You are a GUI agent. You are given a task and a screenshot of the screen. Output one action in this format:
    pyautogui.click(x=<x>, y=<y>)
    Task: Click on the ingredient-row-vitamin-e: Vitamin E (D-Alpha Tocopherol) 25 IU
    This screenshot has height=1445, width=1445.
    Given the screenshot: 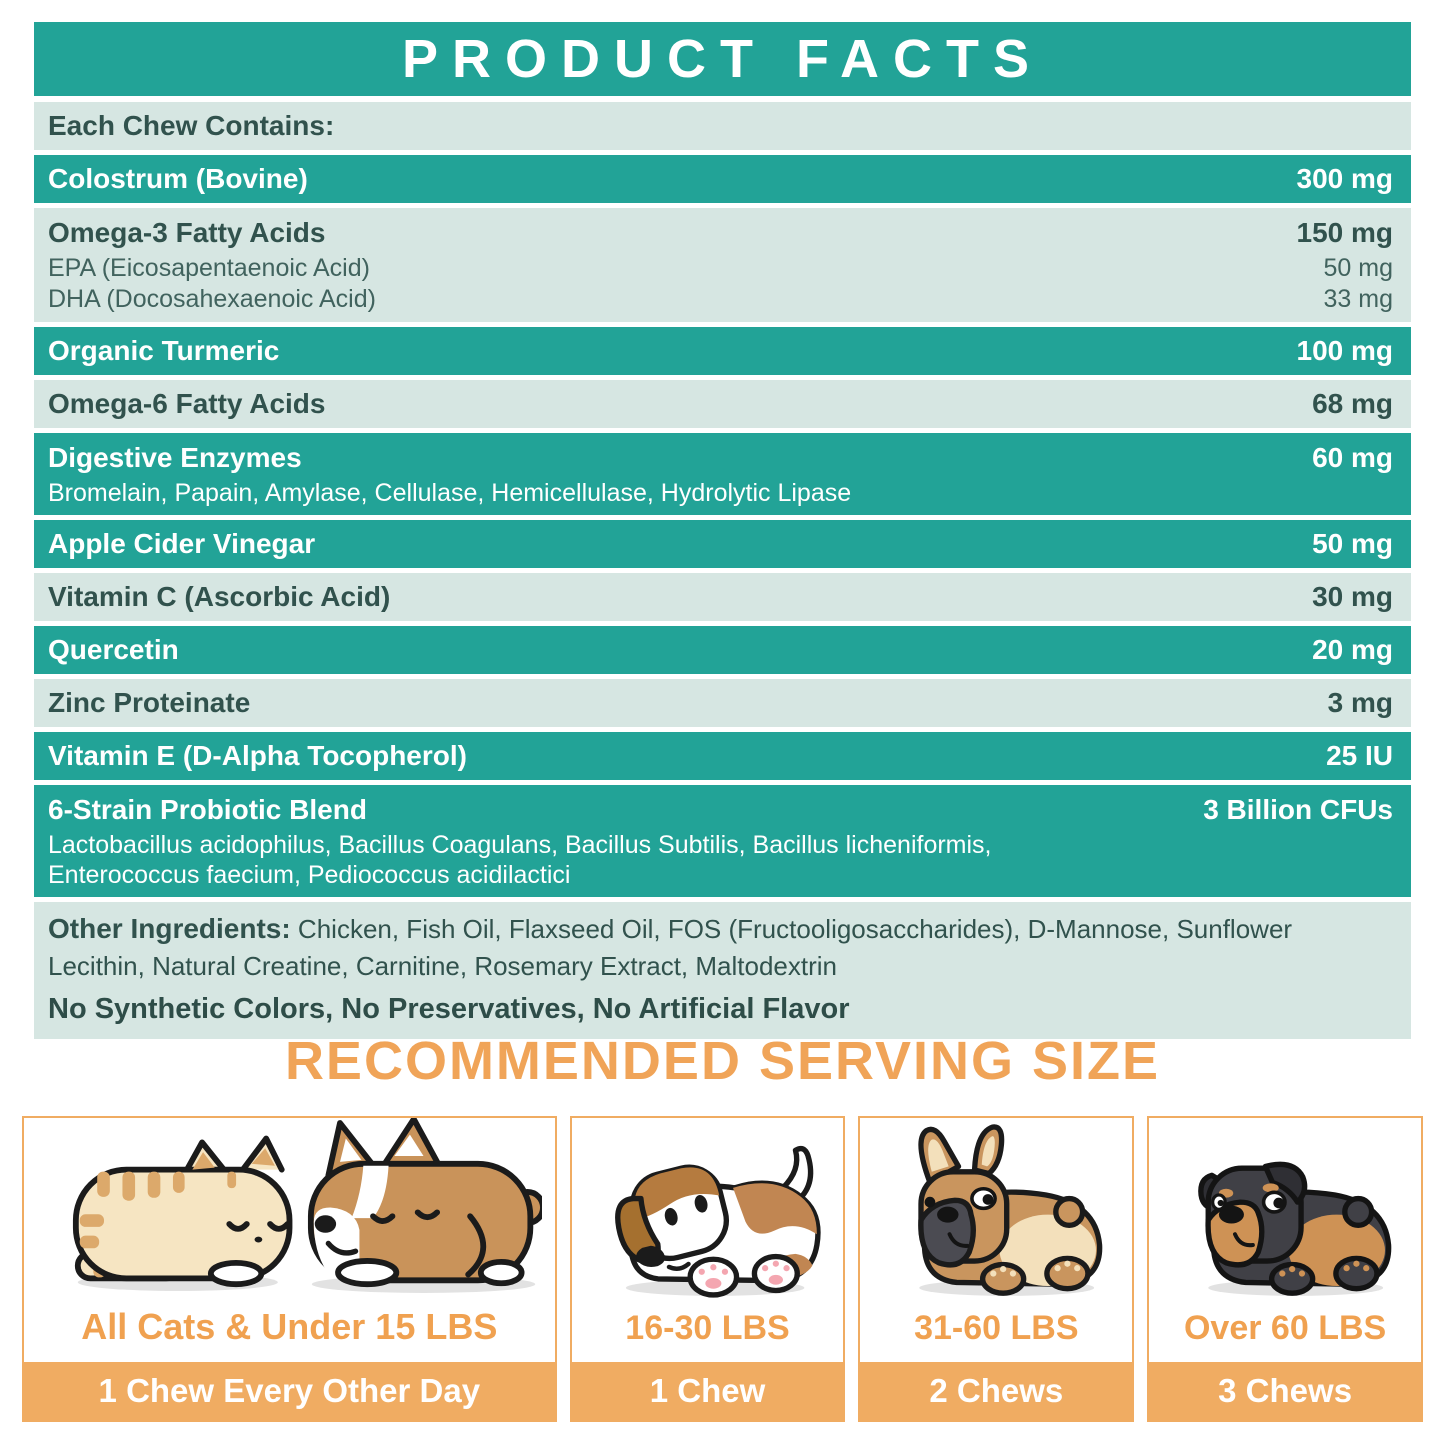 What is the action you would take?
    pyautogui.click(x=722, y=756)
    